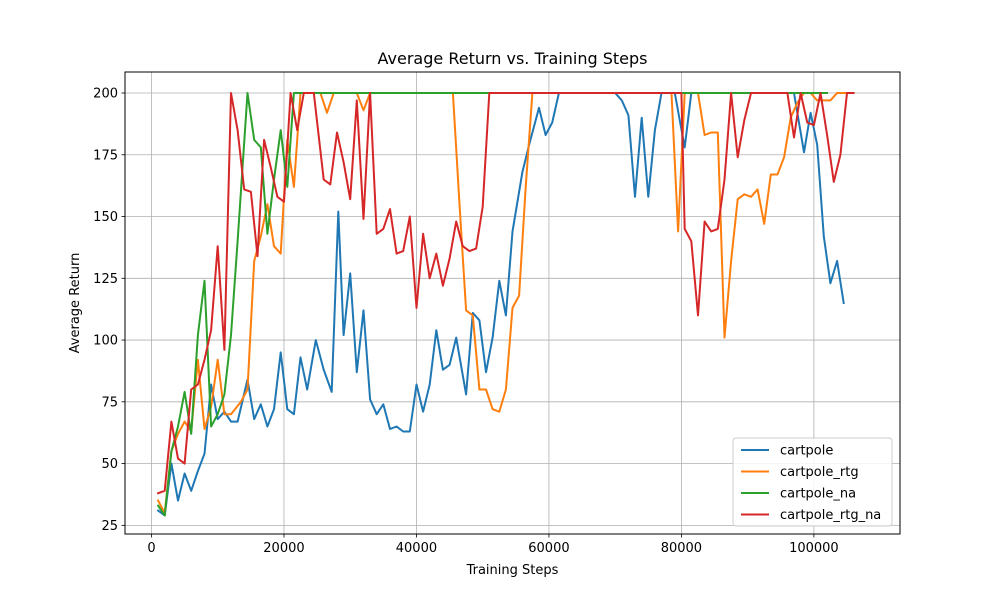 The height and width of the screenshot is (604, 1000). What do you see at coordinates (109, 402) in the screenshot?
I see `y-tick-label: 75` at bounding box center [109, 402].